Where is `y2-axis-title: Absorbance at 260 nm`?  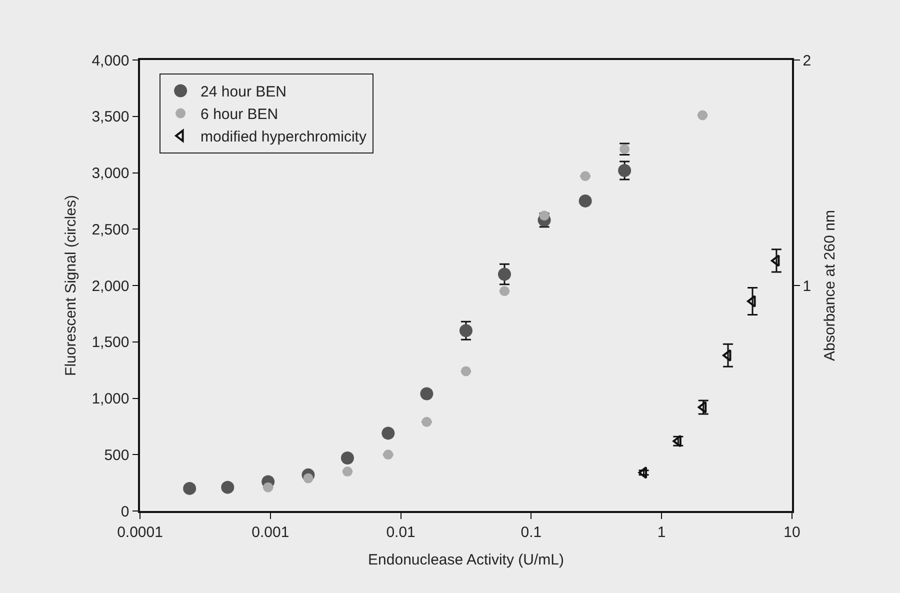 y2-axis-title: Absorbance at 260 nm is located at coordinates (830, 285).